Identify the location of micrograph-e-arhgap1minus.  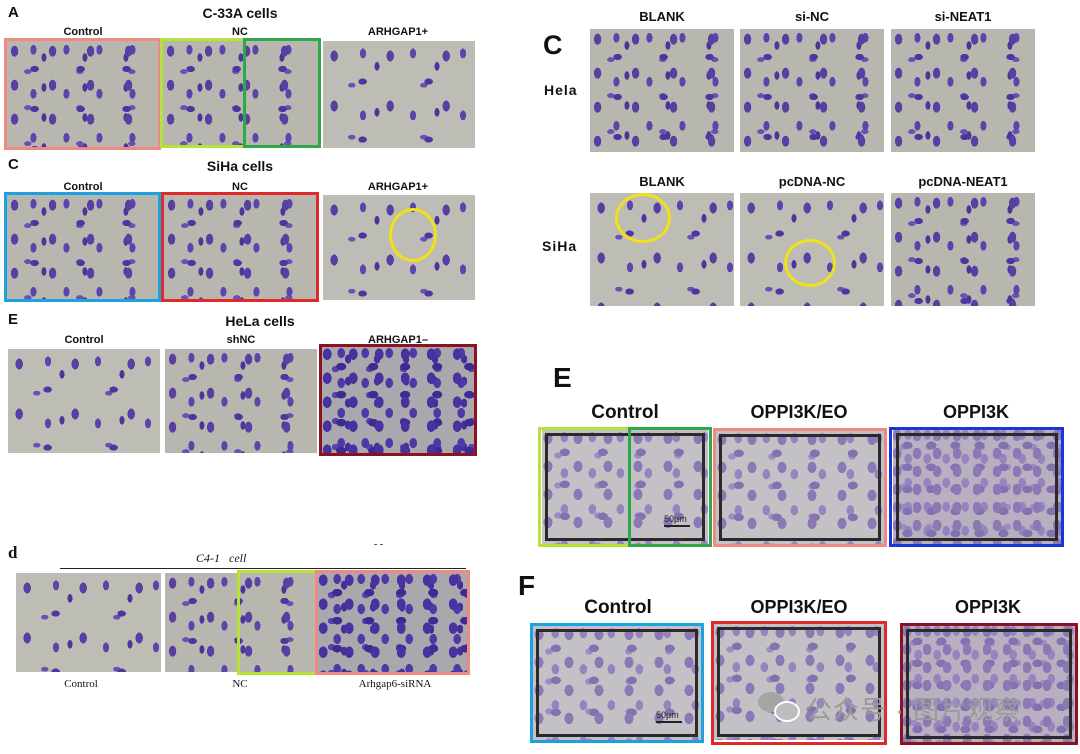
(398, 400).